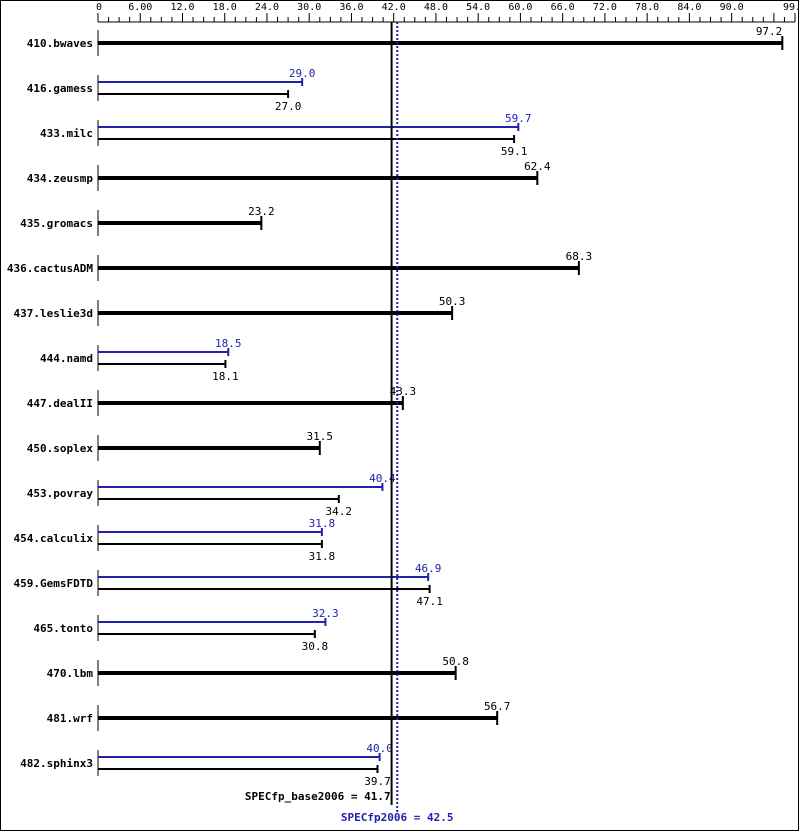 The image size is (799, 831). What do you see at coordinates (579, 256) in the screenshot?
I see `base-value-label: 68.3` at bounding box center [579, 256].